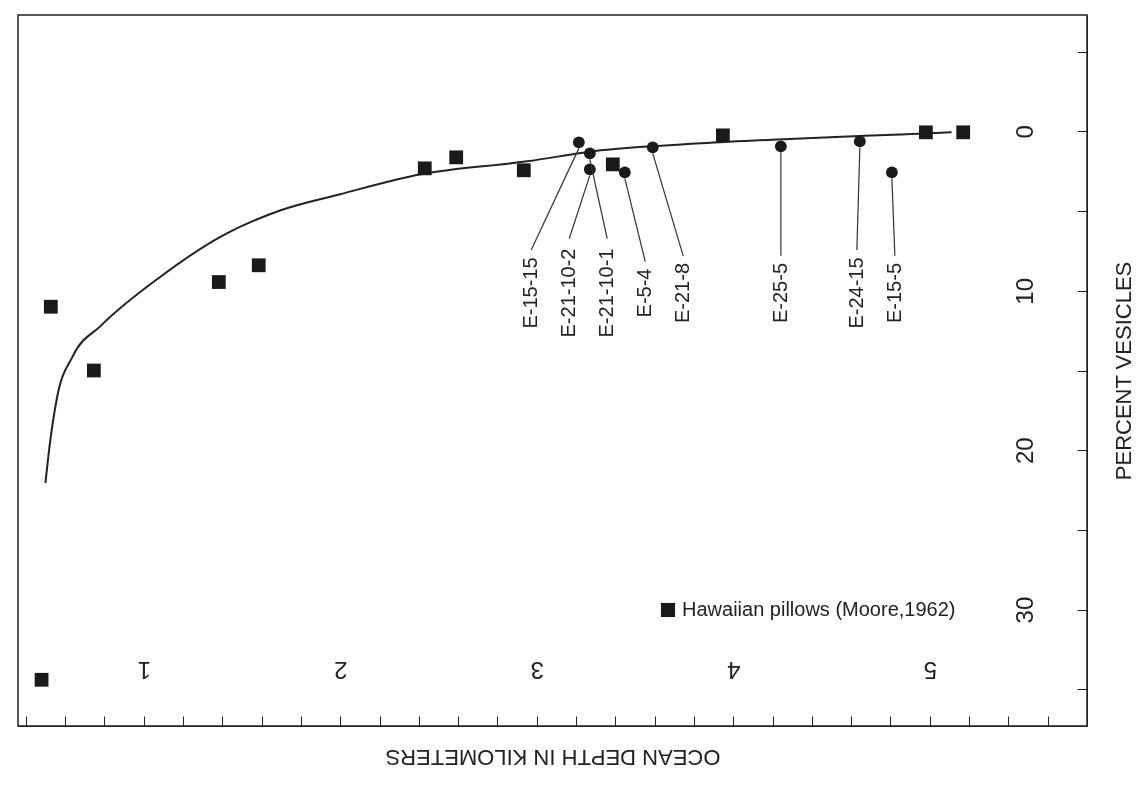 Image resolution: width=1144 pixels, height=792 pixels. Describe the element at coordinates (1024, 132) in the screenshot. I see `y-tick-label: 0` at that location.